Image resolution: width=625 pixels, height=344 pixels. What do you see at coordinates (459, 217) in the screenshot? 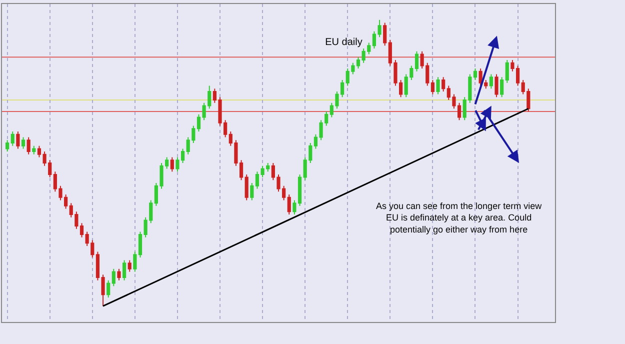
I see `annotation: As you can see from the longer term view EU is definately at a key area. Could potentially go either way from here` at bounding box center [459, 217].